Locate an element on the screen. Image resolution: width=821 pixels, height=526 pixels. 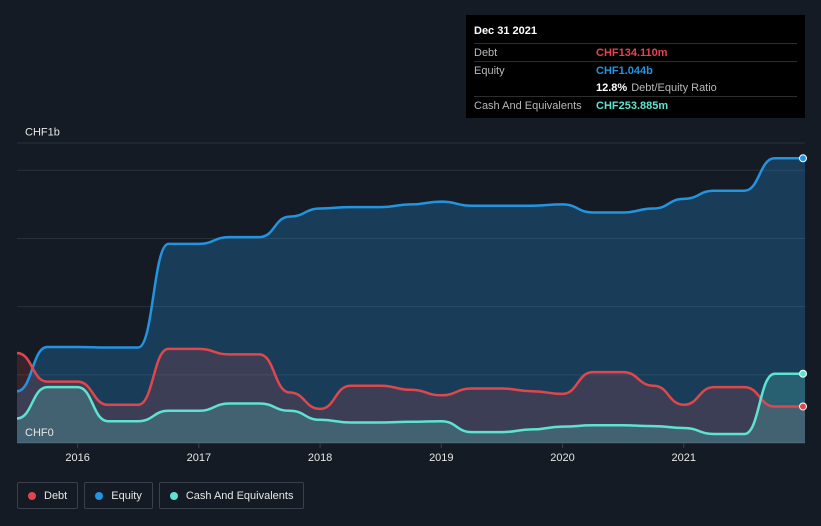
tooltip-cash-label: Cash And Equivalents is located at coordinates (528, 105).